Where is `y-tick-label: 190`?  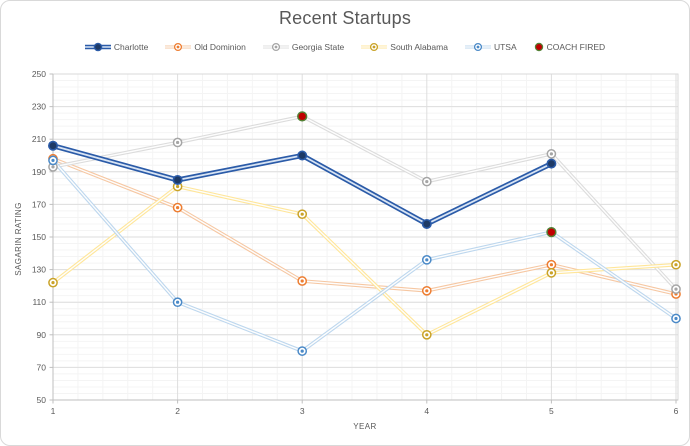 y-tick-label: 190 is located at coordinates (39, 172).